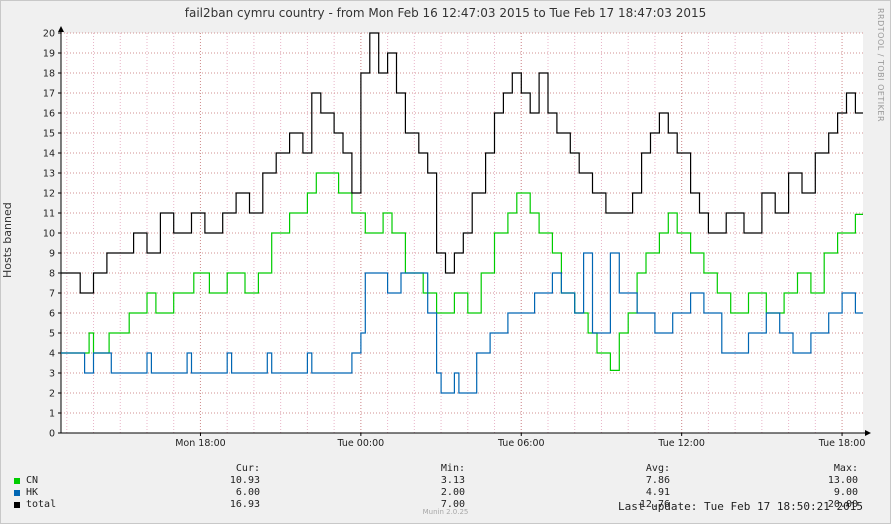 The image size is (891, 524). What do you see at coordinates (49, 234) in the screenshot?
I see `y-tick-label: 10` at bounding box center [49, 234].